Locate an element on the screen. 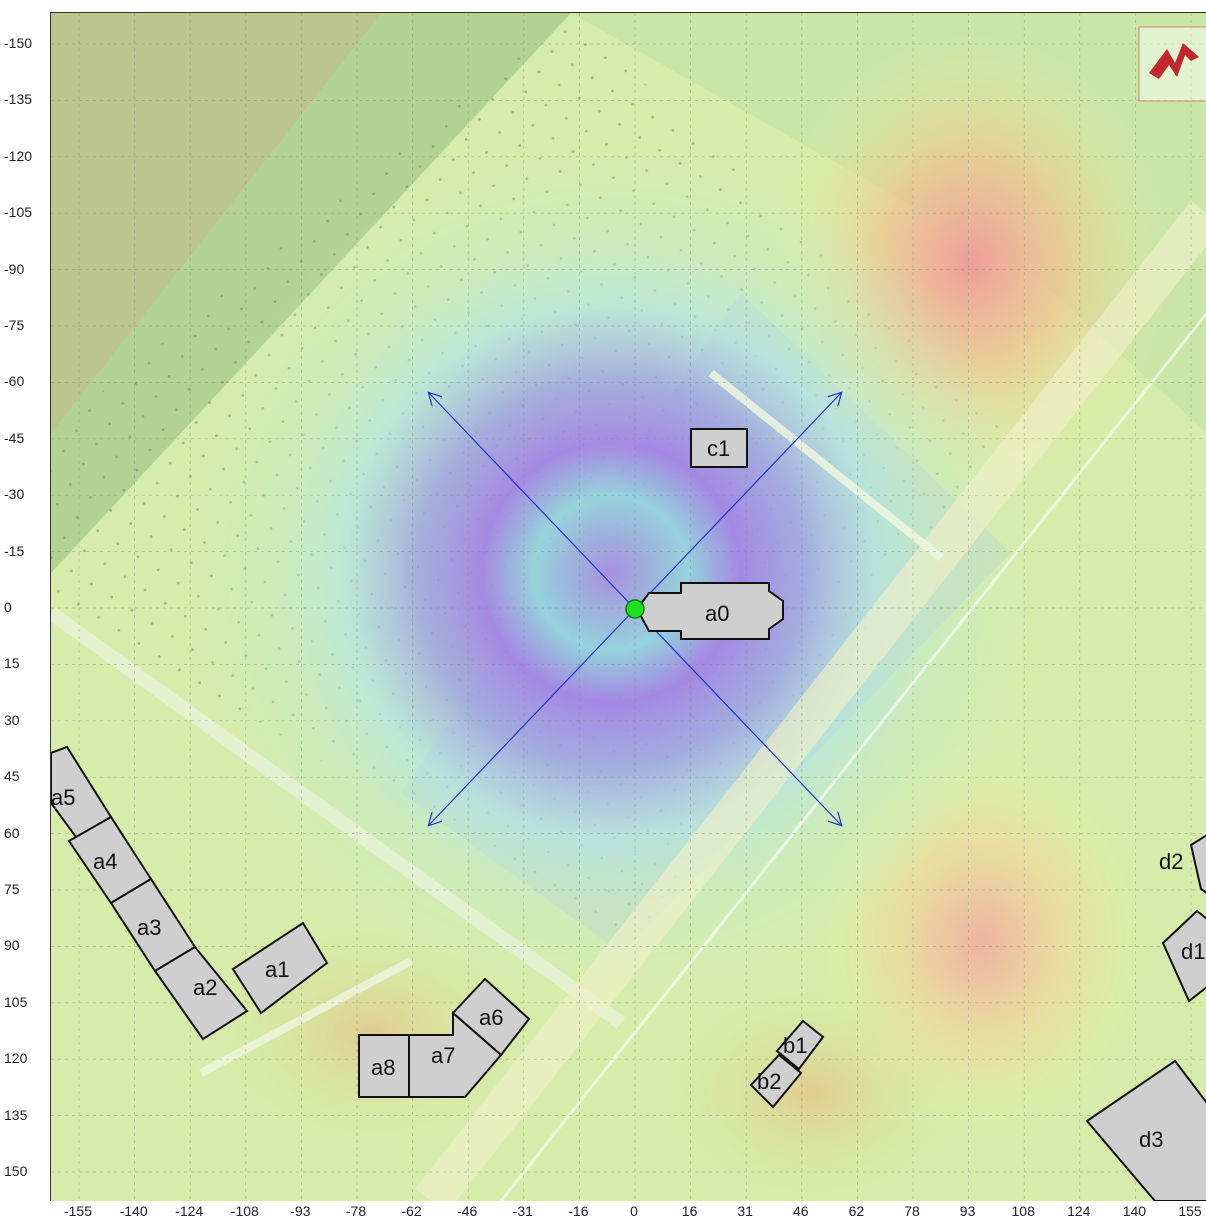 The height and width of the screenshot is (1219, 1206). x-axis-tick-label: 46 is located at coordinates (801, 1211).